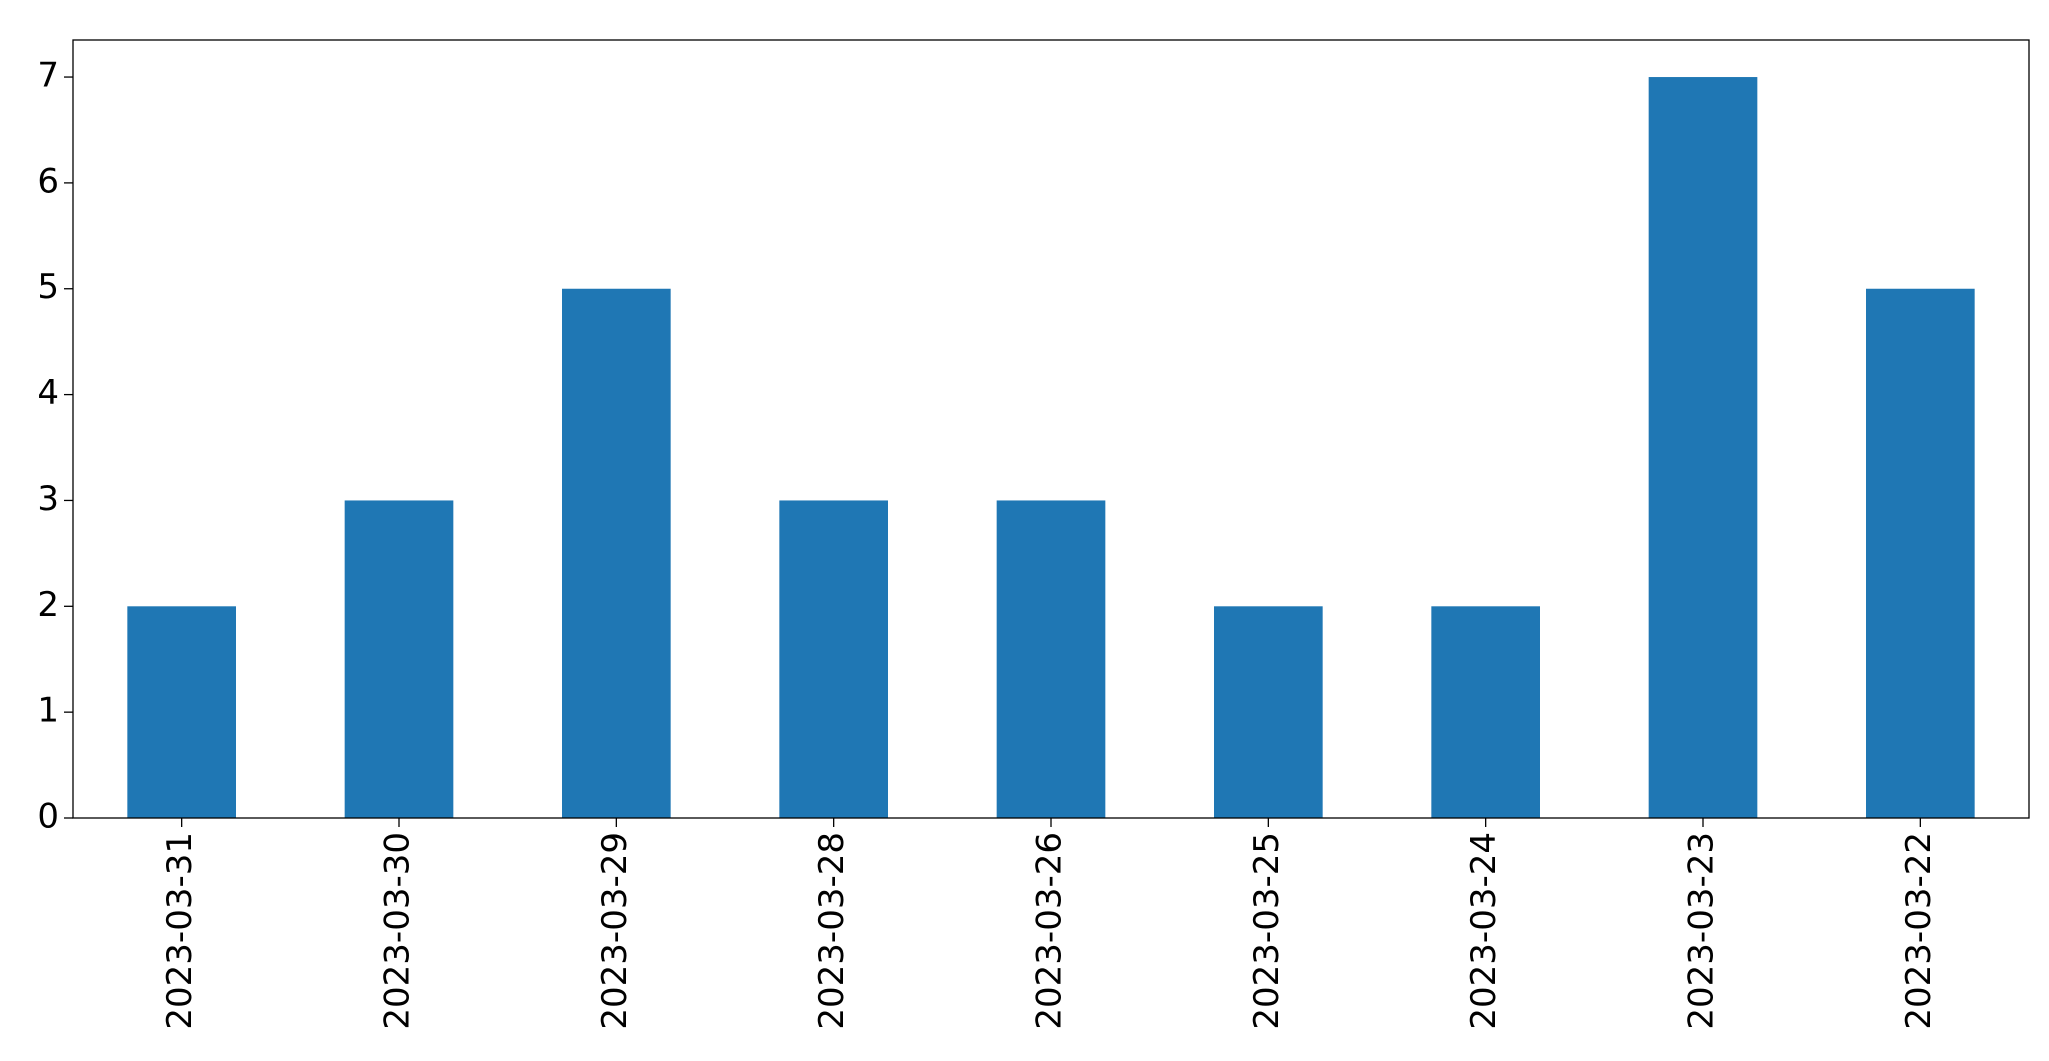 The width and height of the screenshot is (2049, 1061). What do you see at coordinates (398, 931) in the screenshot?
I see `x-tick-label: 2023-03-30` at bounding box center [398, 931].